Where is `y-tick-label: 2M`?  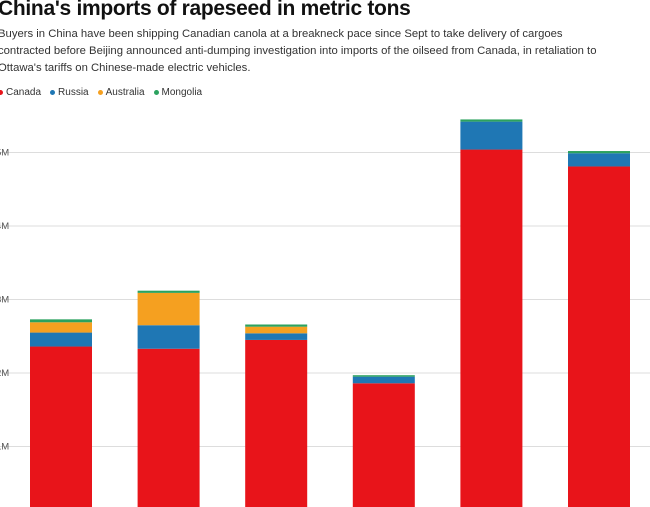 y-tick-label: 2M is located at coordinates (4, 373).